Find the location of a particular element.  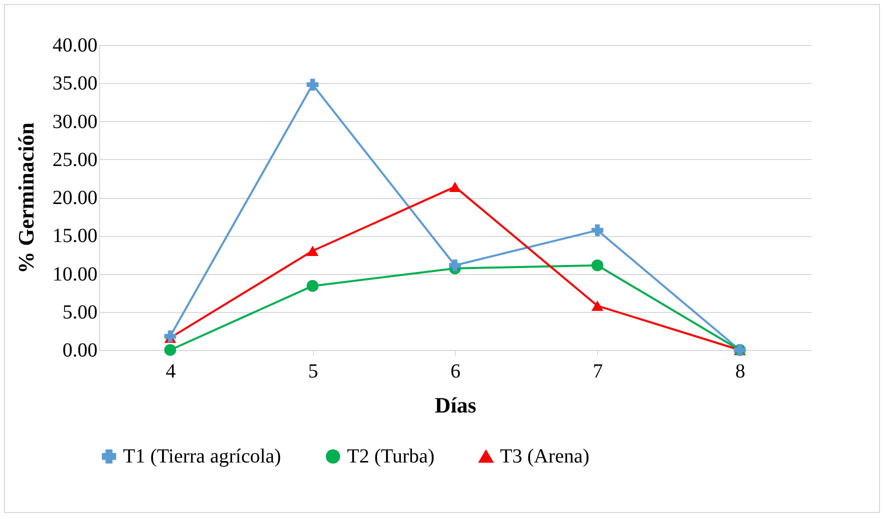

y-axis-title: % Germinación is located at coordinates (26, 198).